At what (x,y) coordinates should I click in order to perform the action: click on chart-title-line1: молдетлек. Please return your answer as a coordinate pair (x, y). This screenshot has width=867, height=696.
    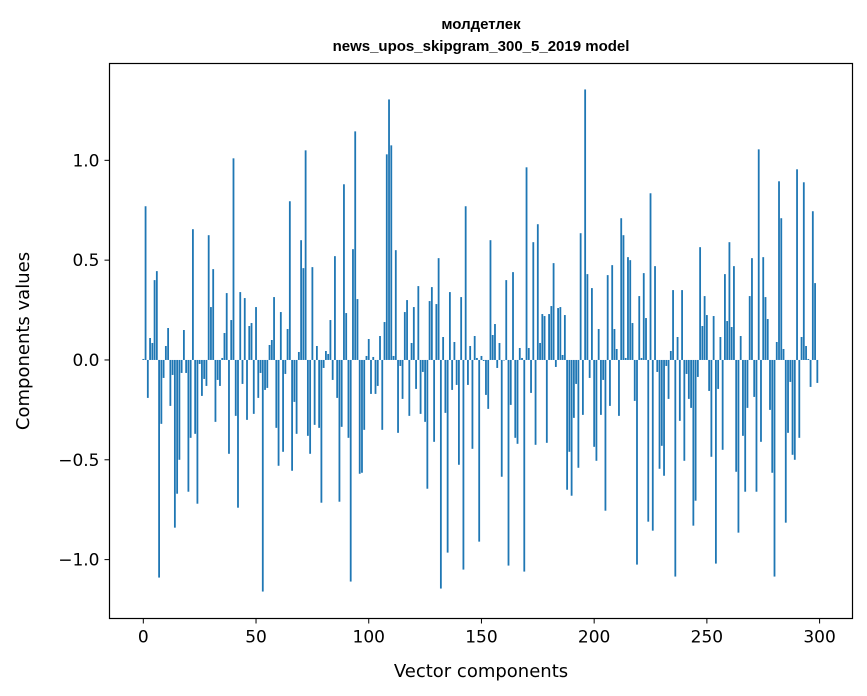
    Looking at the image, I should click on (481, 24).